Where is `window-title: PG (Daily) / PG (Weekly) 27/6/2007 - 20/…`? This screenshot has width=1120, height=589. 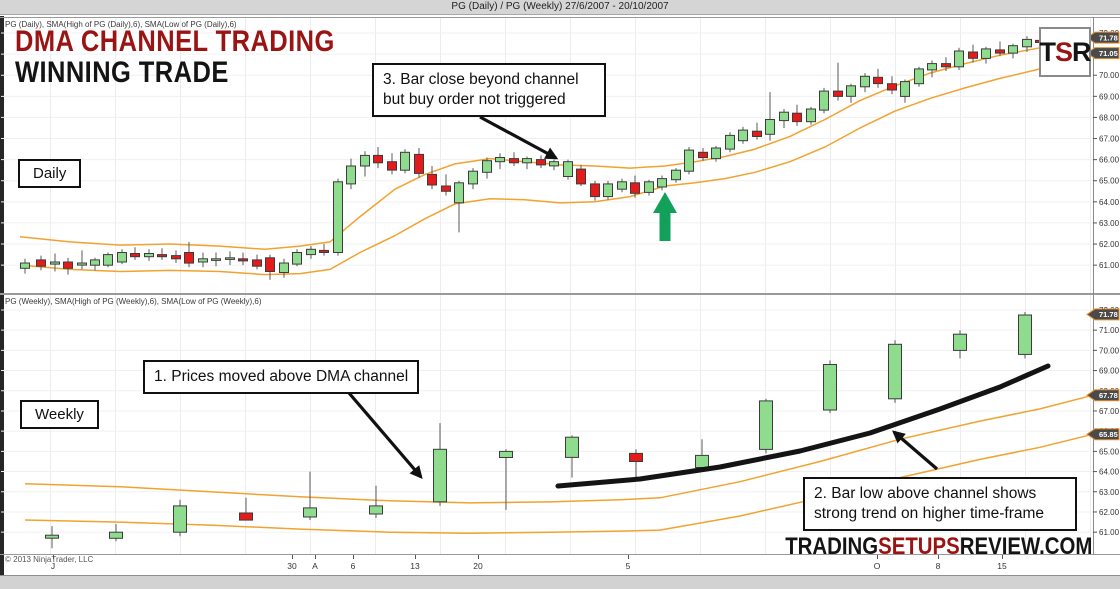 window-title: PG (Daily) / PG (Weekly) 27/6/2007 - 20/… is located at coordinates (560, 6).